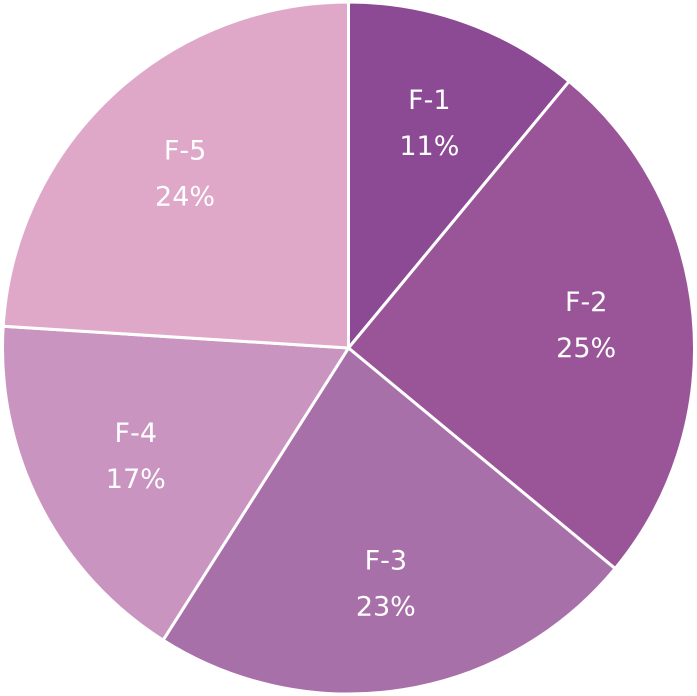 The width and height of the screenshot is (697, 696). What do you see at coordinates (429, 146) in the screenshot?
I see `slice-value-label: 11%` at bounding box center [429, 146].